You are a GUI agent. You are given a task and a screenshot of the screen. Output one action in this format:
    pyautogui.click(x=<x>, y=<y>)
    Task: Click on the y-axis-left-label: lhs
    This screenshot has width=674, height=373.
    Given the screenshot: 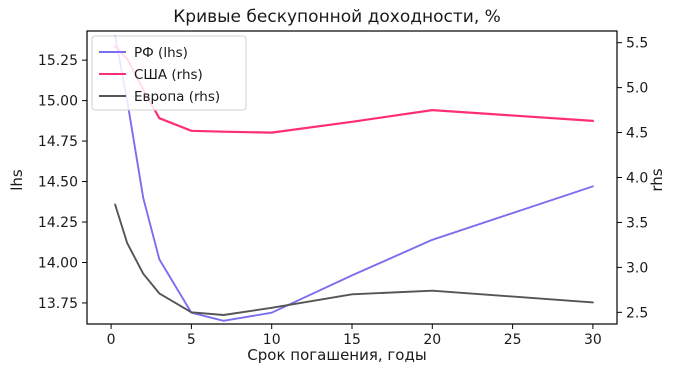 What is the action you would take?
    pyautogui.click(x=17, y=180)
    